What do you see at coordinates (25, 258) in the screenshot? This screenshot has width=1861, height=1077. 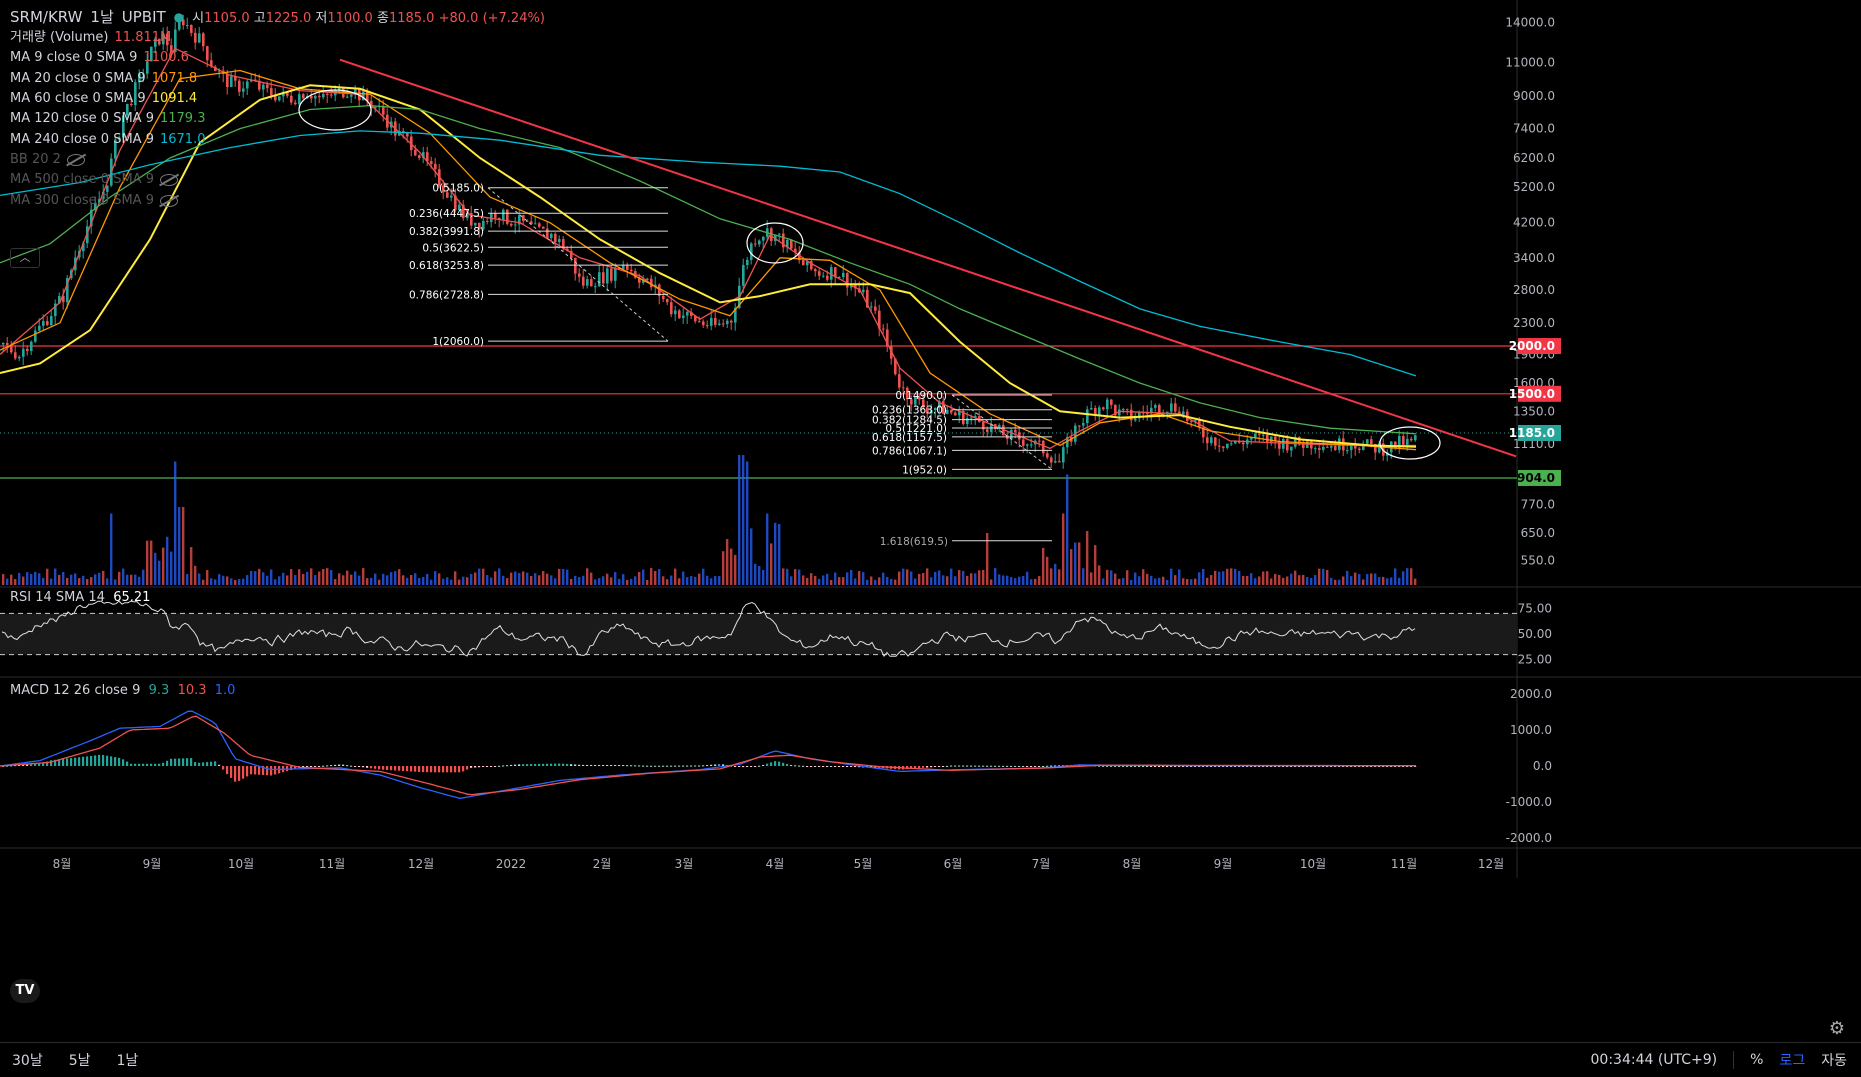 I see `collapse-legend-button: ︿` at bounding box center [25, 258].